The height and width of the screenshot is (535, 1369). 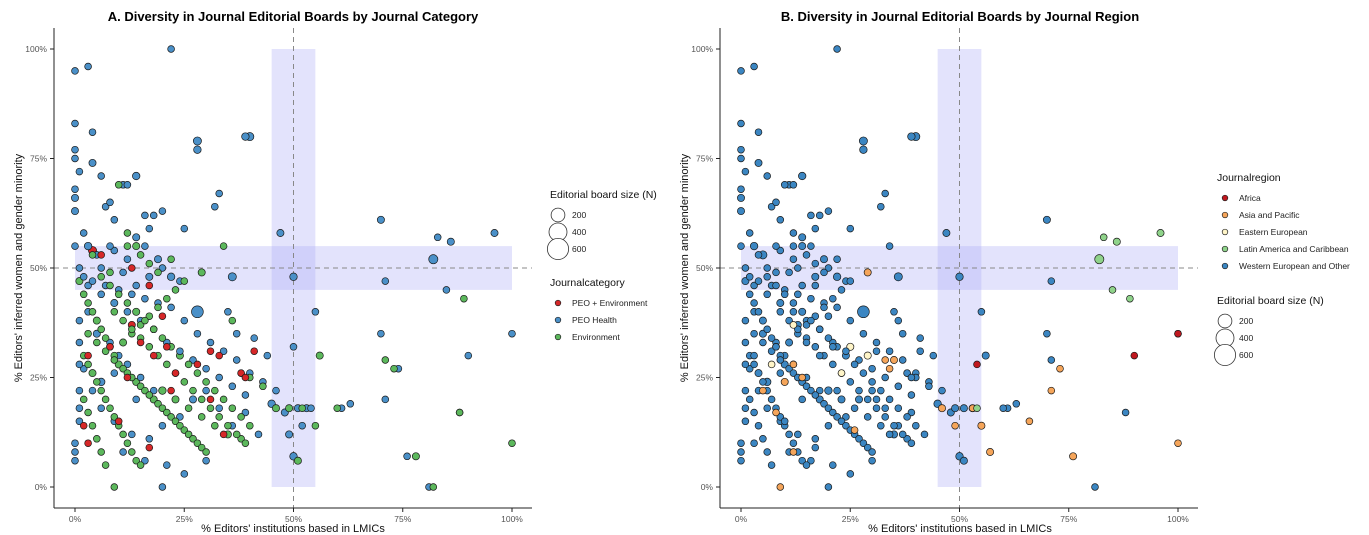 I want to click on y-tick-label: 0%, so click(x=41, y=487).